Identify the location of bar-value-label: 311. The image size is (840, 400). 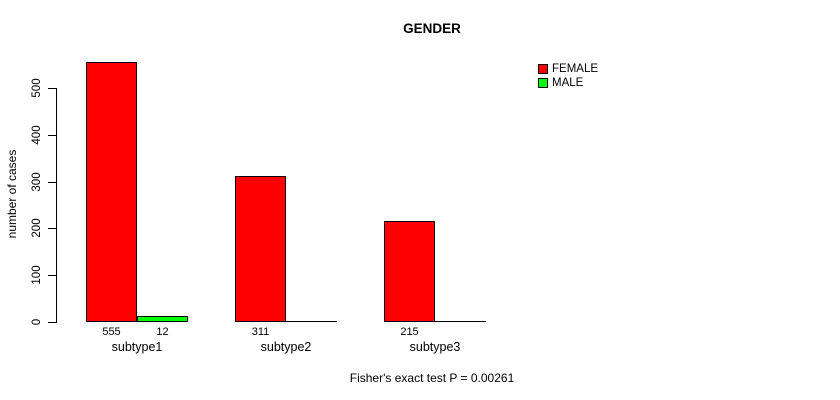
(260, 332).